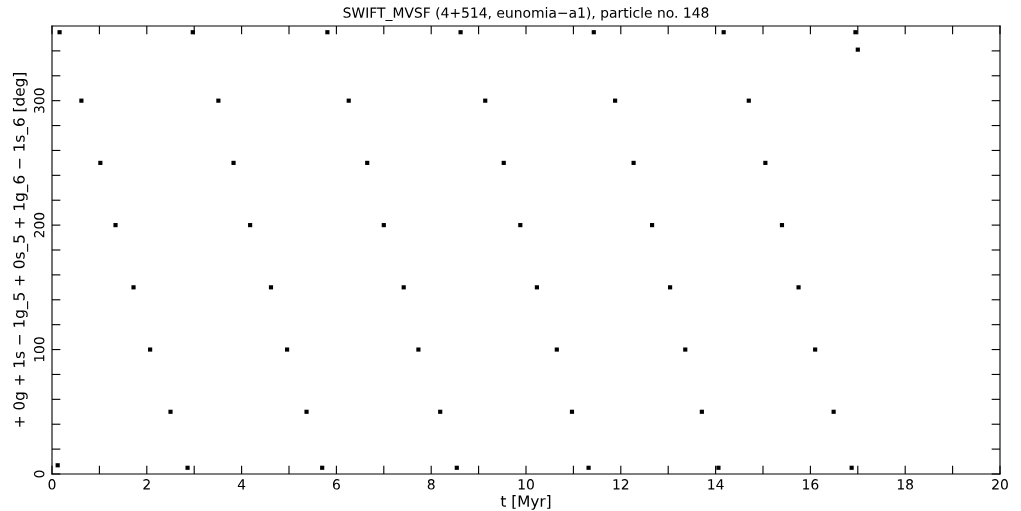 The height and width of the screenshot is (511, 1021). I want to click on x-tick-label: 0, so click(52, 484).